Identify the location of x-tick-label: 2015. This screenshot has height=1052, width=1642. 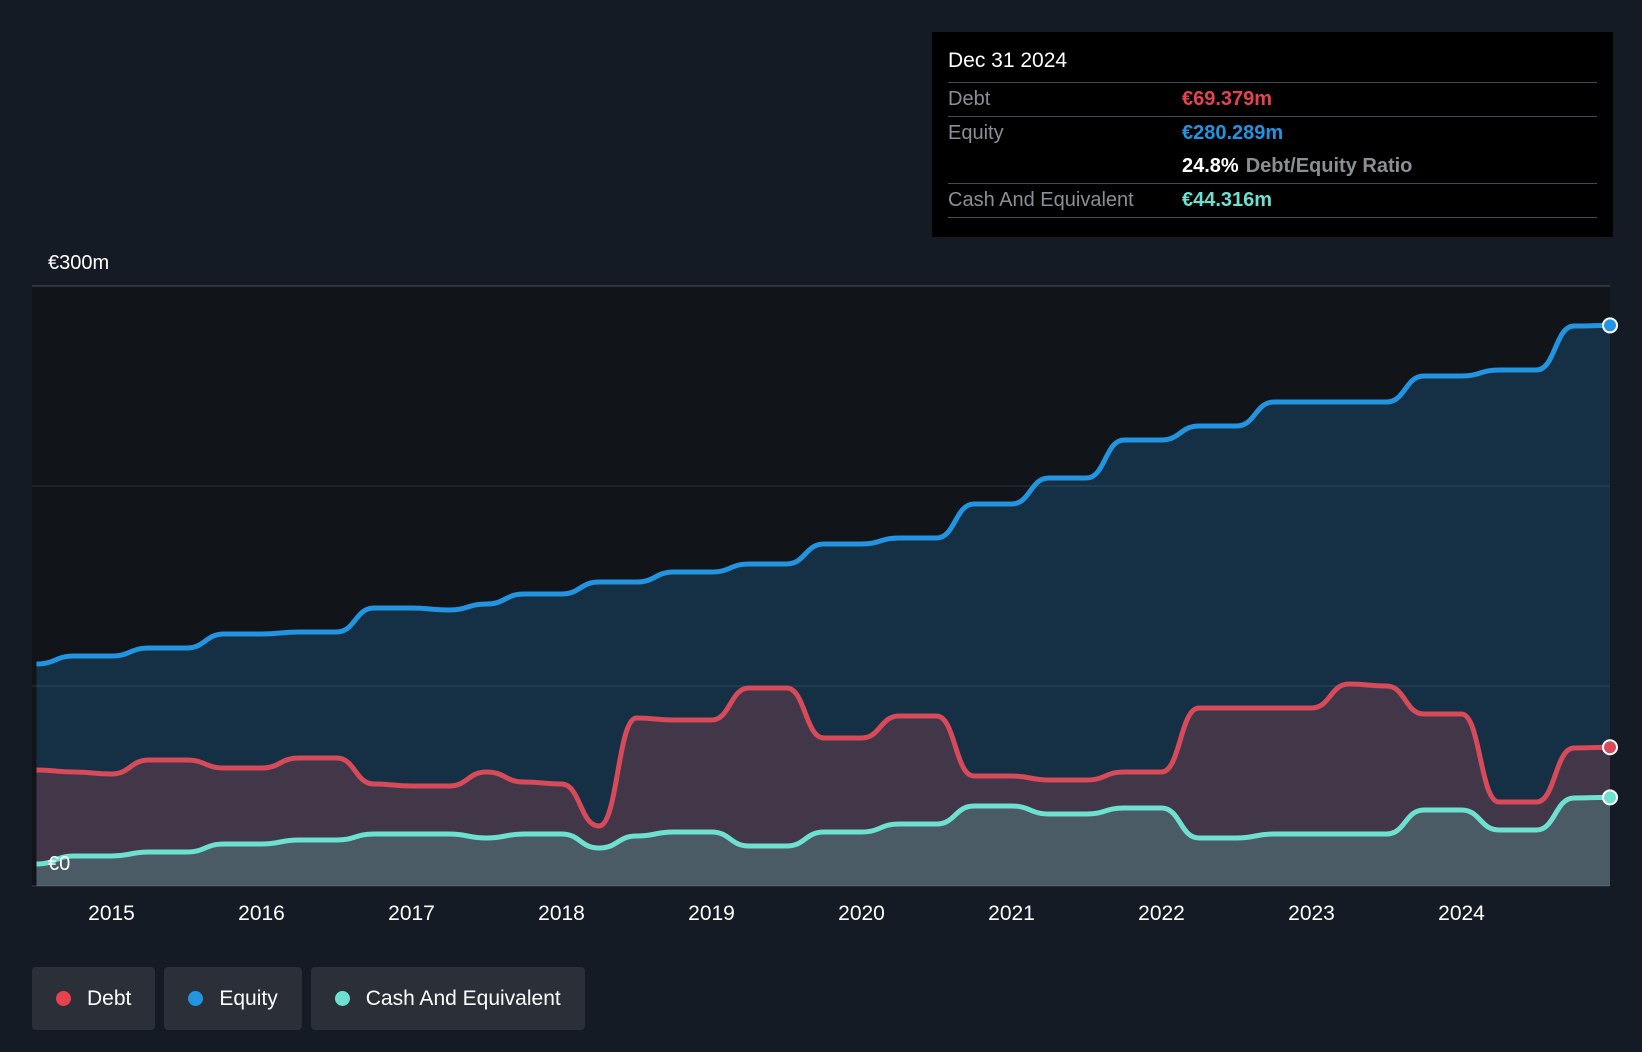
(111, 913).